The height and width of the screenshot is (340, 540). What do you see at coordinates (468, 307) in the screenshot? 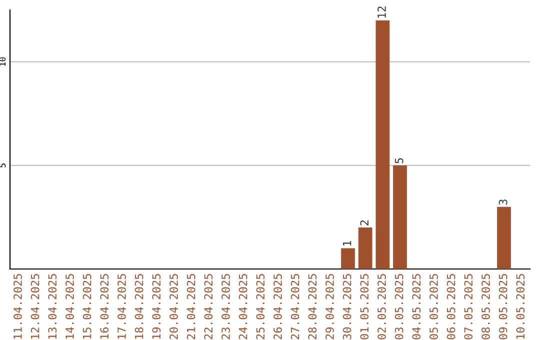
I see `x-tick-label: 07.05.2025` at bounding box center [468, 307].